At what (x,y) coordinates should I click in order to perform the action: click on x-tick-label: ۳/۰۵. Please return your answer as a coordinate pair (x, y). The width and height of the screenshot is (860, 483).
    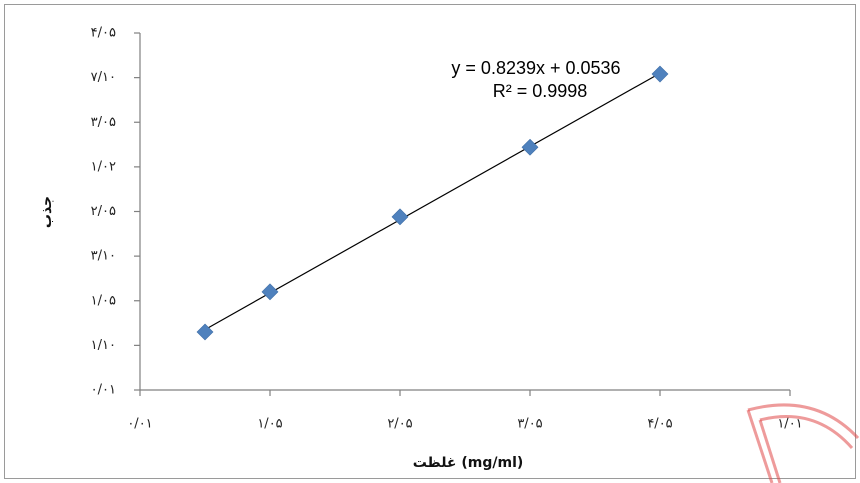
    Looking at the image, I should click on (529, 424).